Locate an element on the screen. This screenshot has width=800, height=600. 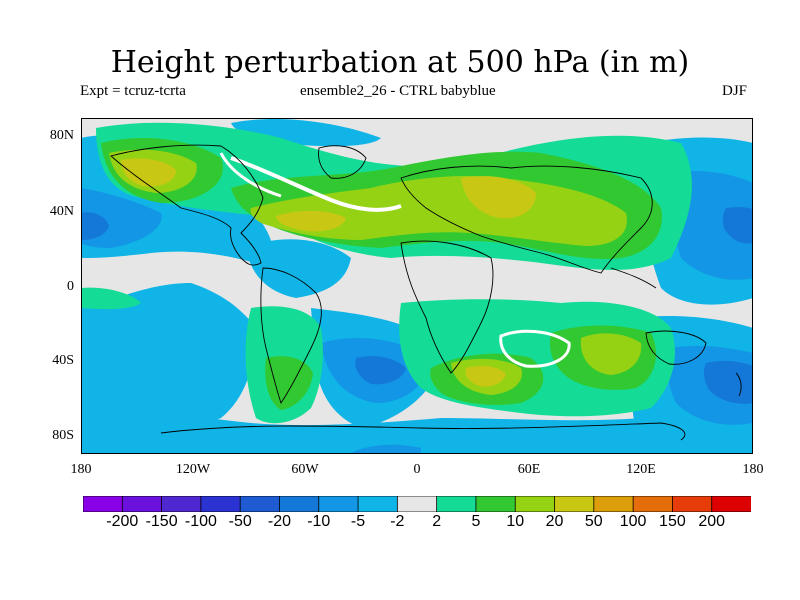
lat-label-80n: 80N is located at coordinates (61, 135).